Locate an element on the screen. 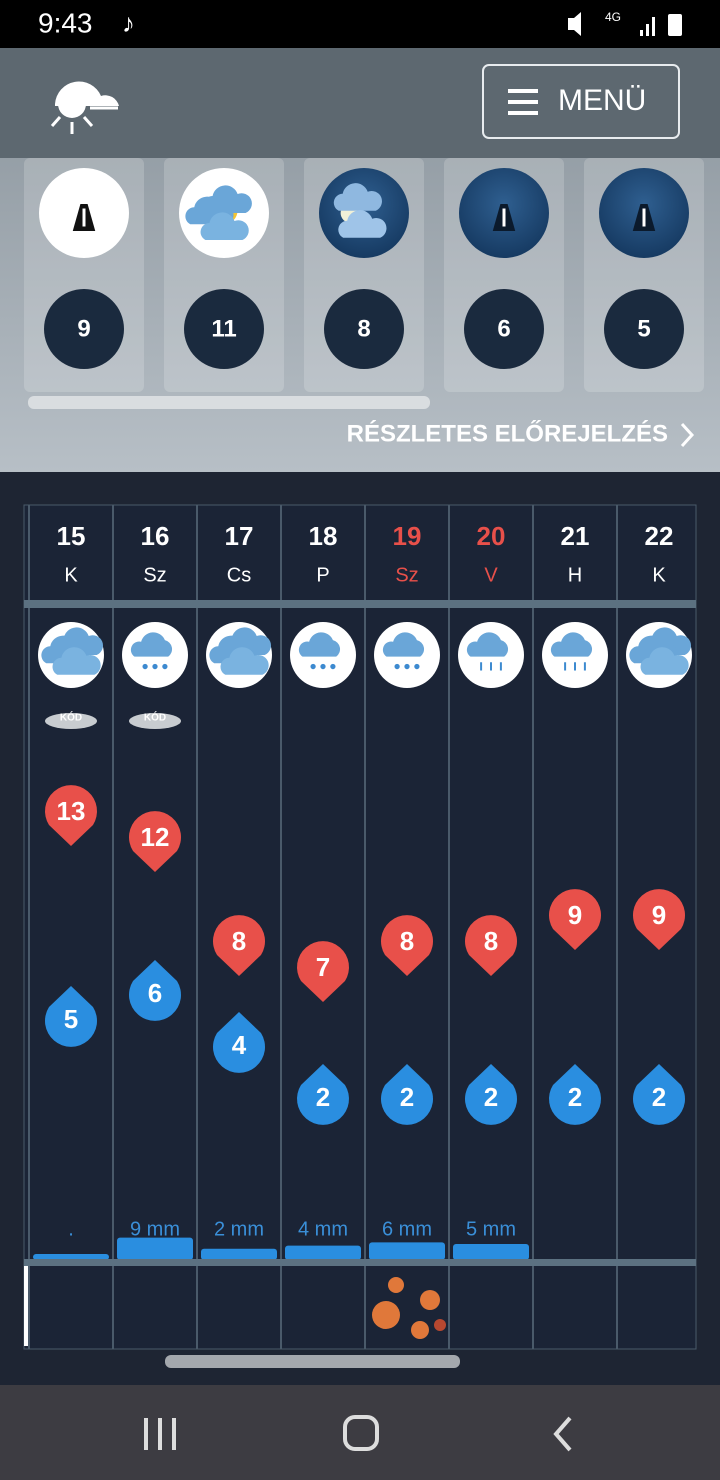 This screenshot has height=1480, width=720. header is located at coordinates (360, 103).